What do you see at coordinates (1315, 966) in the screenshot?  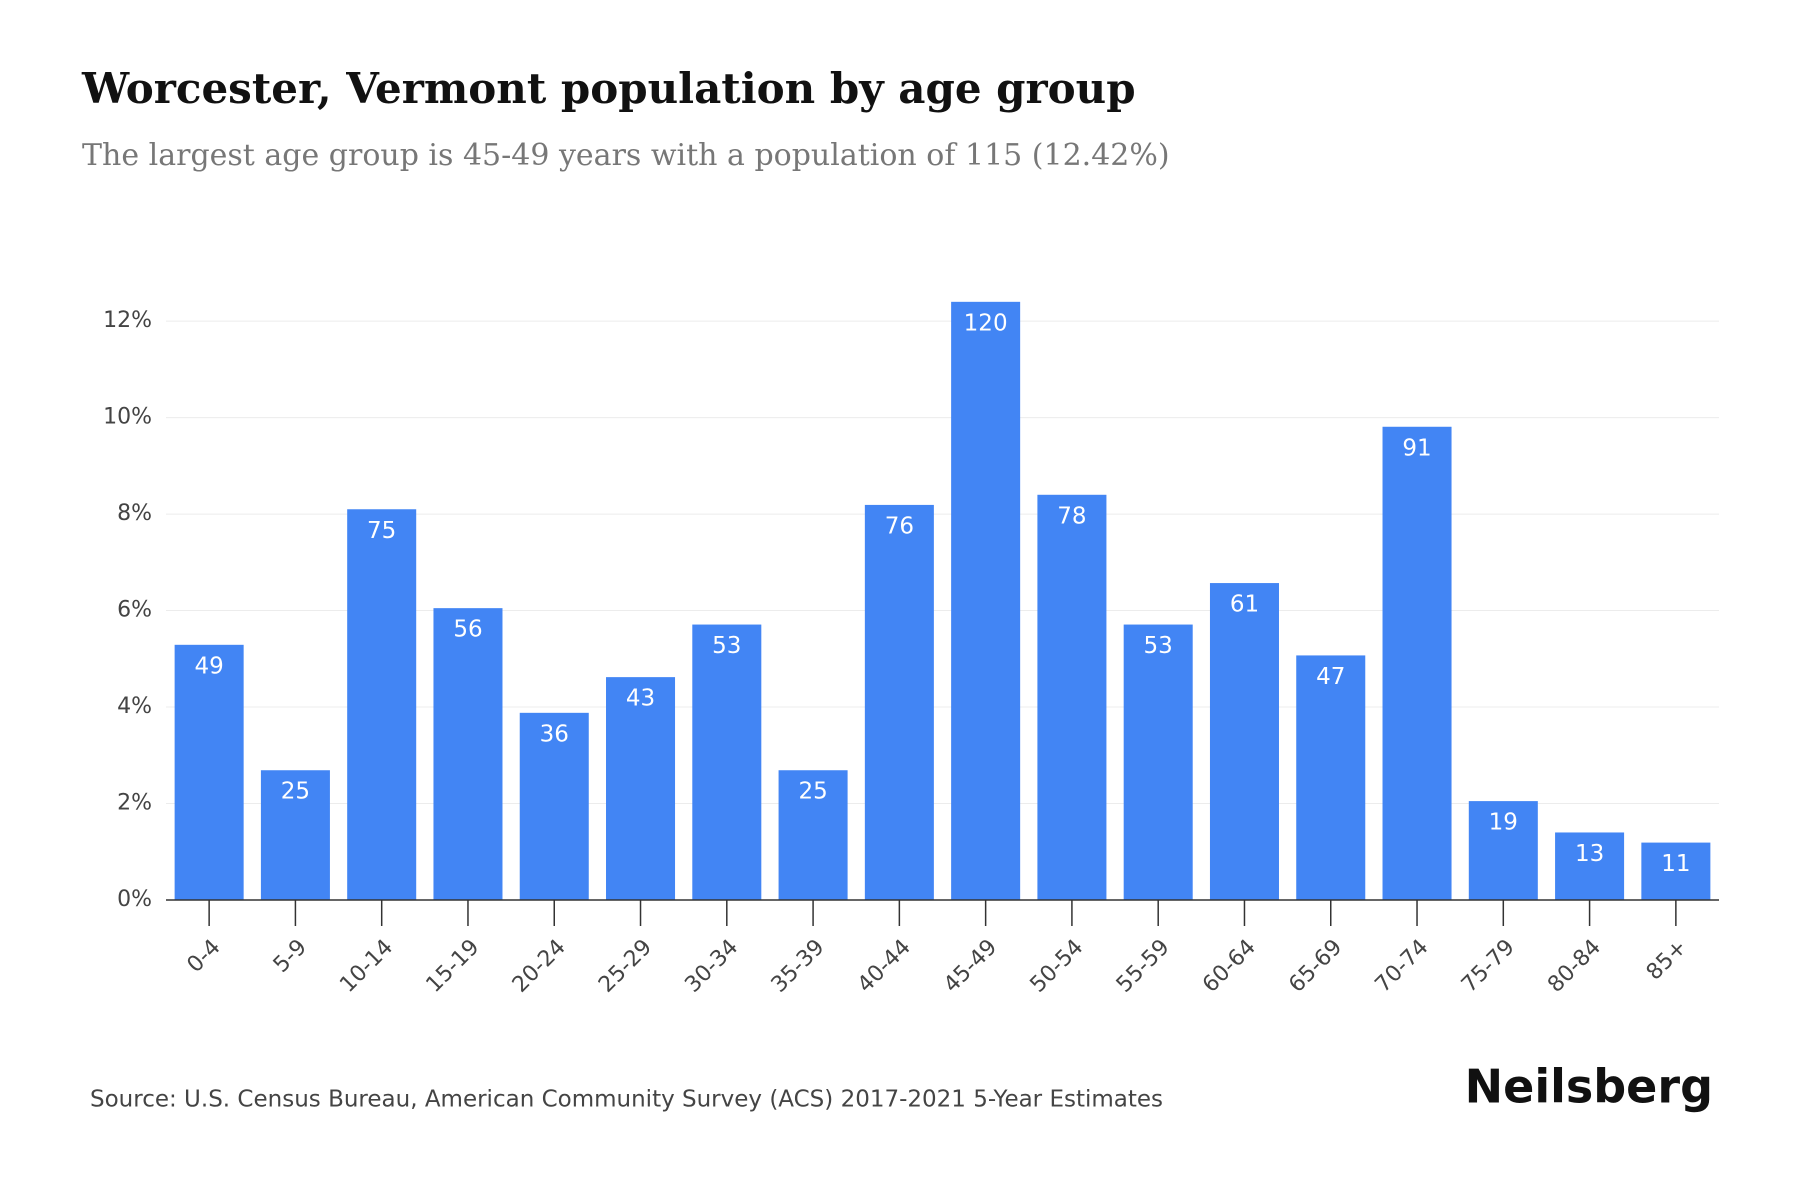 I see `x-tick-label: 65-69` at bounding box center [1315, 966].